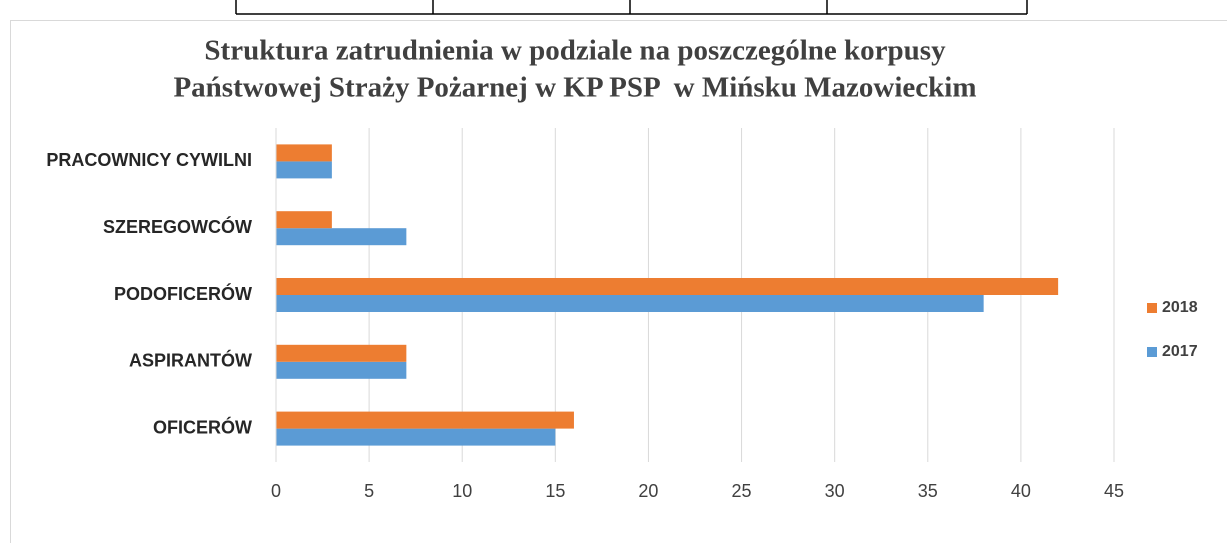 The height and width of the screenshot is (548, 1227). What do you see at coordinates (1114, 491) in the screenshot?
I see `x-tick-label: 45` at bounding box center [1114, 491].